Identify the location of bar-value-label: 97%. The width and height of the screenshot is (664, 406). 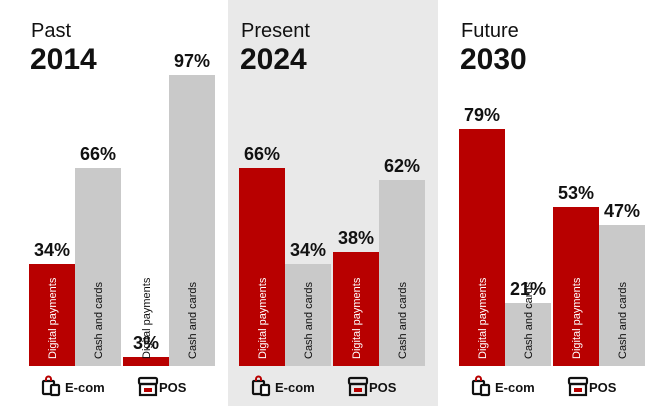
(192, 61).